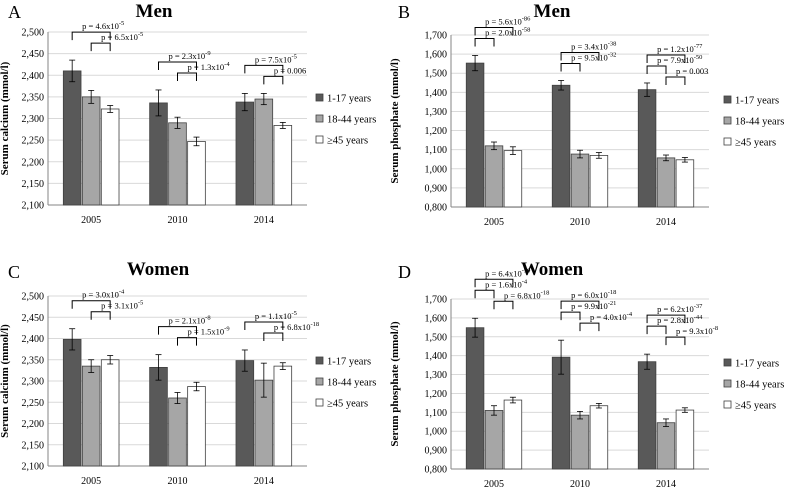 This screenshot has width=787, height=488. Describe the element at coordinates (436, 318) in the screenshot. I see `y-tick-label: 1,600` at that location.